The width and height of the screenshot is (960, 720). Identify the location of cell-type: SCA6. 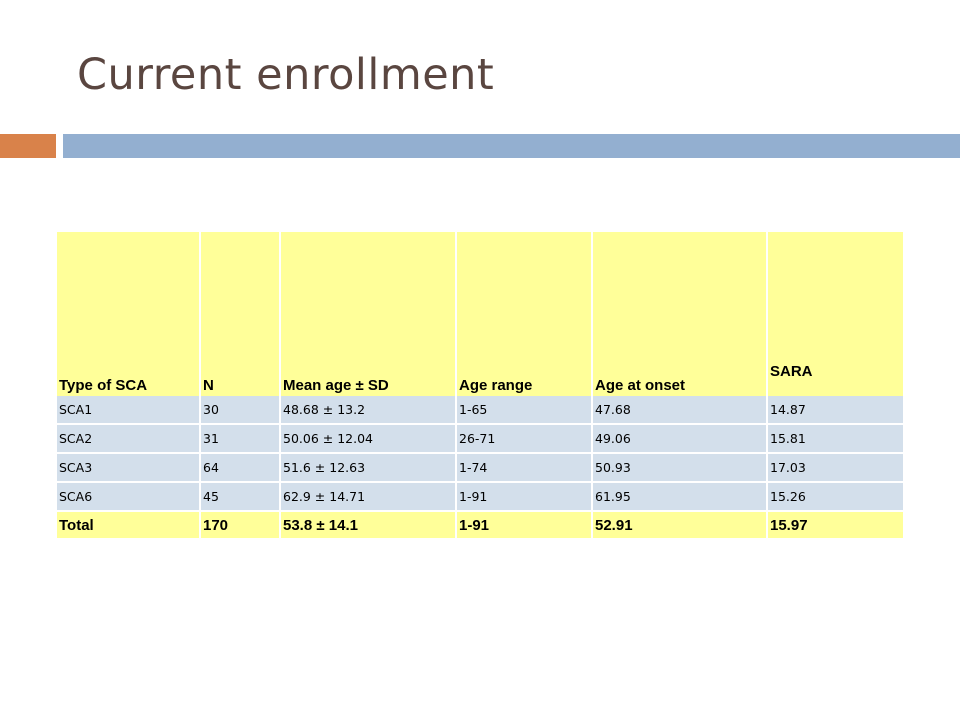
(129, 497).